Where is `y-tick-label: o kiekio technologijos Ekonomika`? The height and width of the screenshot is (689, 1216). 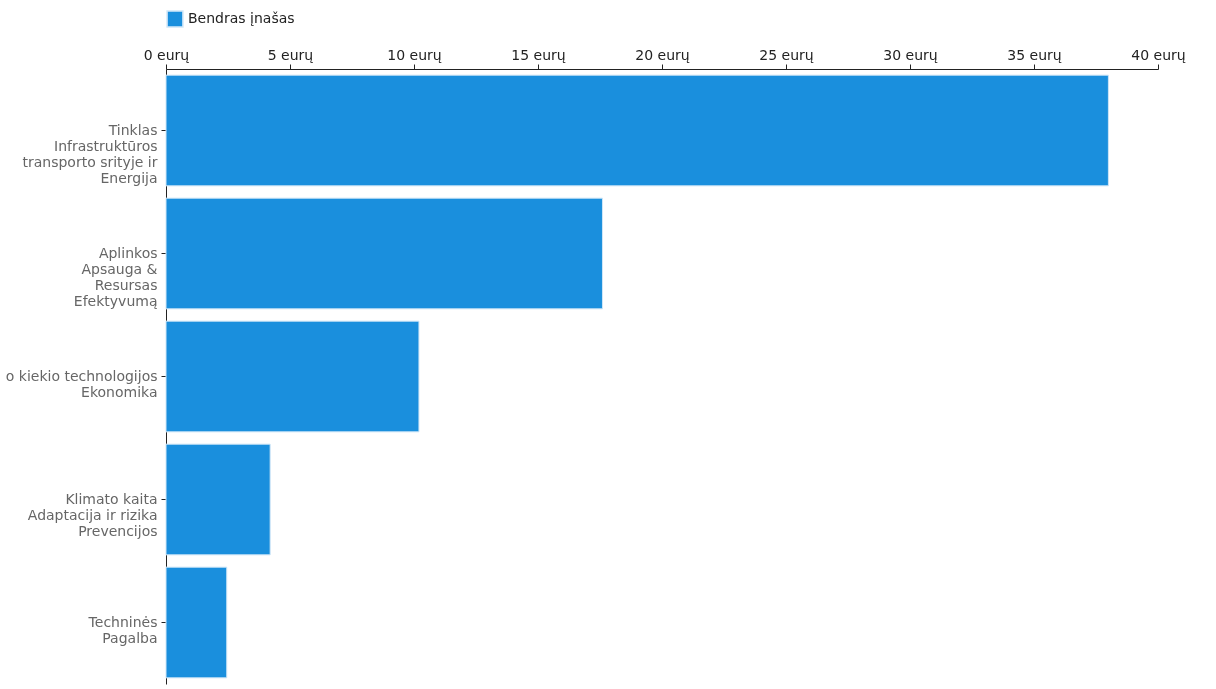
y-tick-label: o kiekio technologijos Ekonomika is located at coordinates (81, 383).